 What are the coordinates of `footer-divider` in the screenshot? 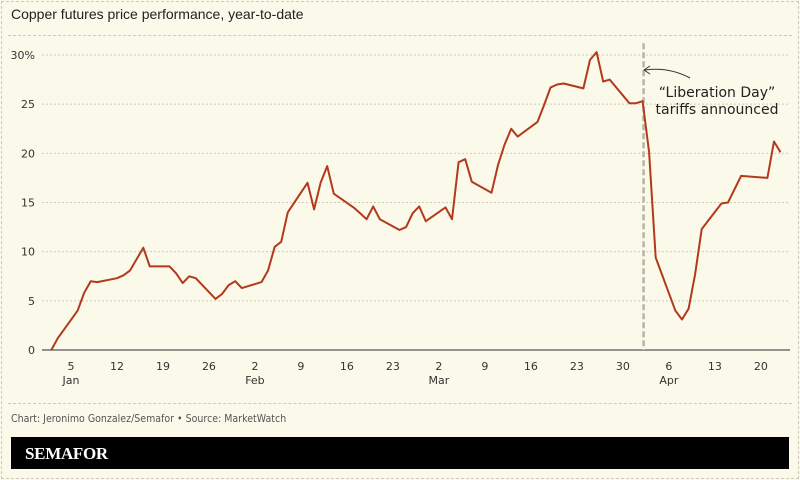 It's located at (400, 403).